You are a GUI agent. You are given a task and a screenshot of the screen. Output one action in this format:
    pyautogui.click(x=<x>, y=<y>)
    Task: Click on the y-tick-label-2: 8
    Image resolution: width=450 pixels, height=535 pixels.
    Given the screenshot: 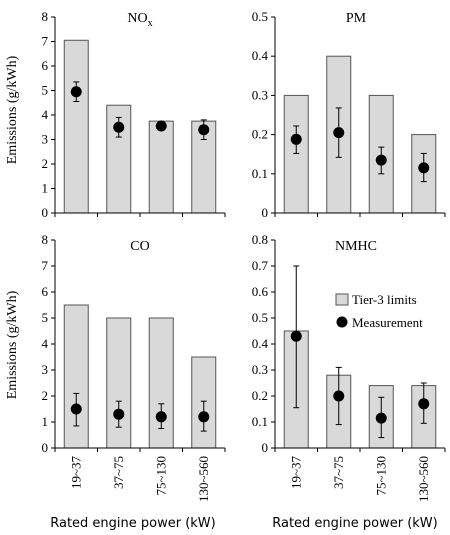 What is the action you would take?
    pyautogui.click(x=45, y=239)
    